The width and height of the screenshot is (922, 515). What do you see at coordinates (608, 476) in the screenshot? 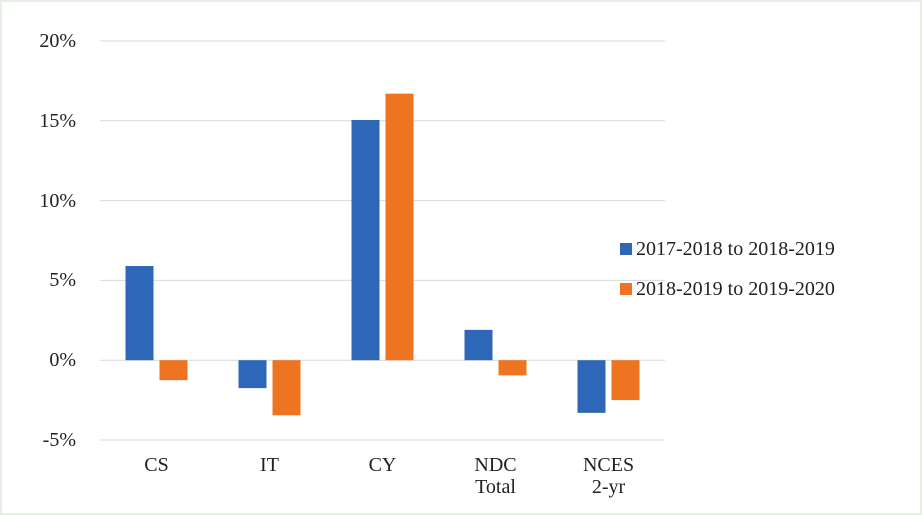
I see `x-tick-label: NCES 2-yr` at bounding box center [608, 476].